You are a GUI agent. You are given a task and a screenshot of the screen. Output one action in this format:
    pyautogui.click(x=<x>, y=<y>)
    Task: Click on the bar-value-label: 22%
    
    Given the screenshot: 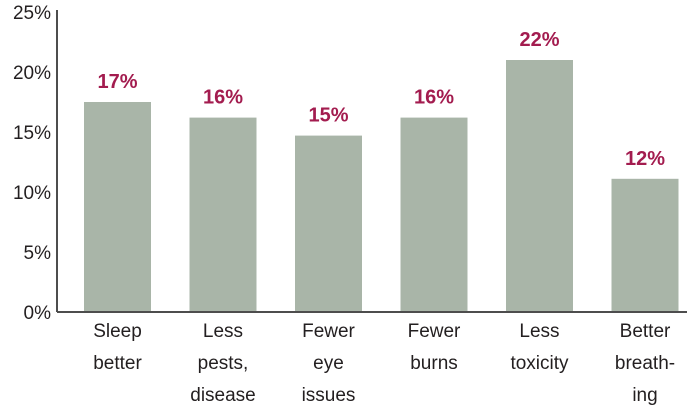 What is the action you would take?
    pyautogui.click(x=539, y=40)
    